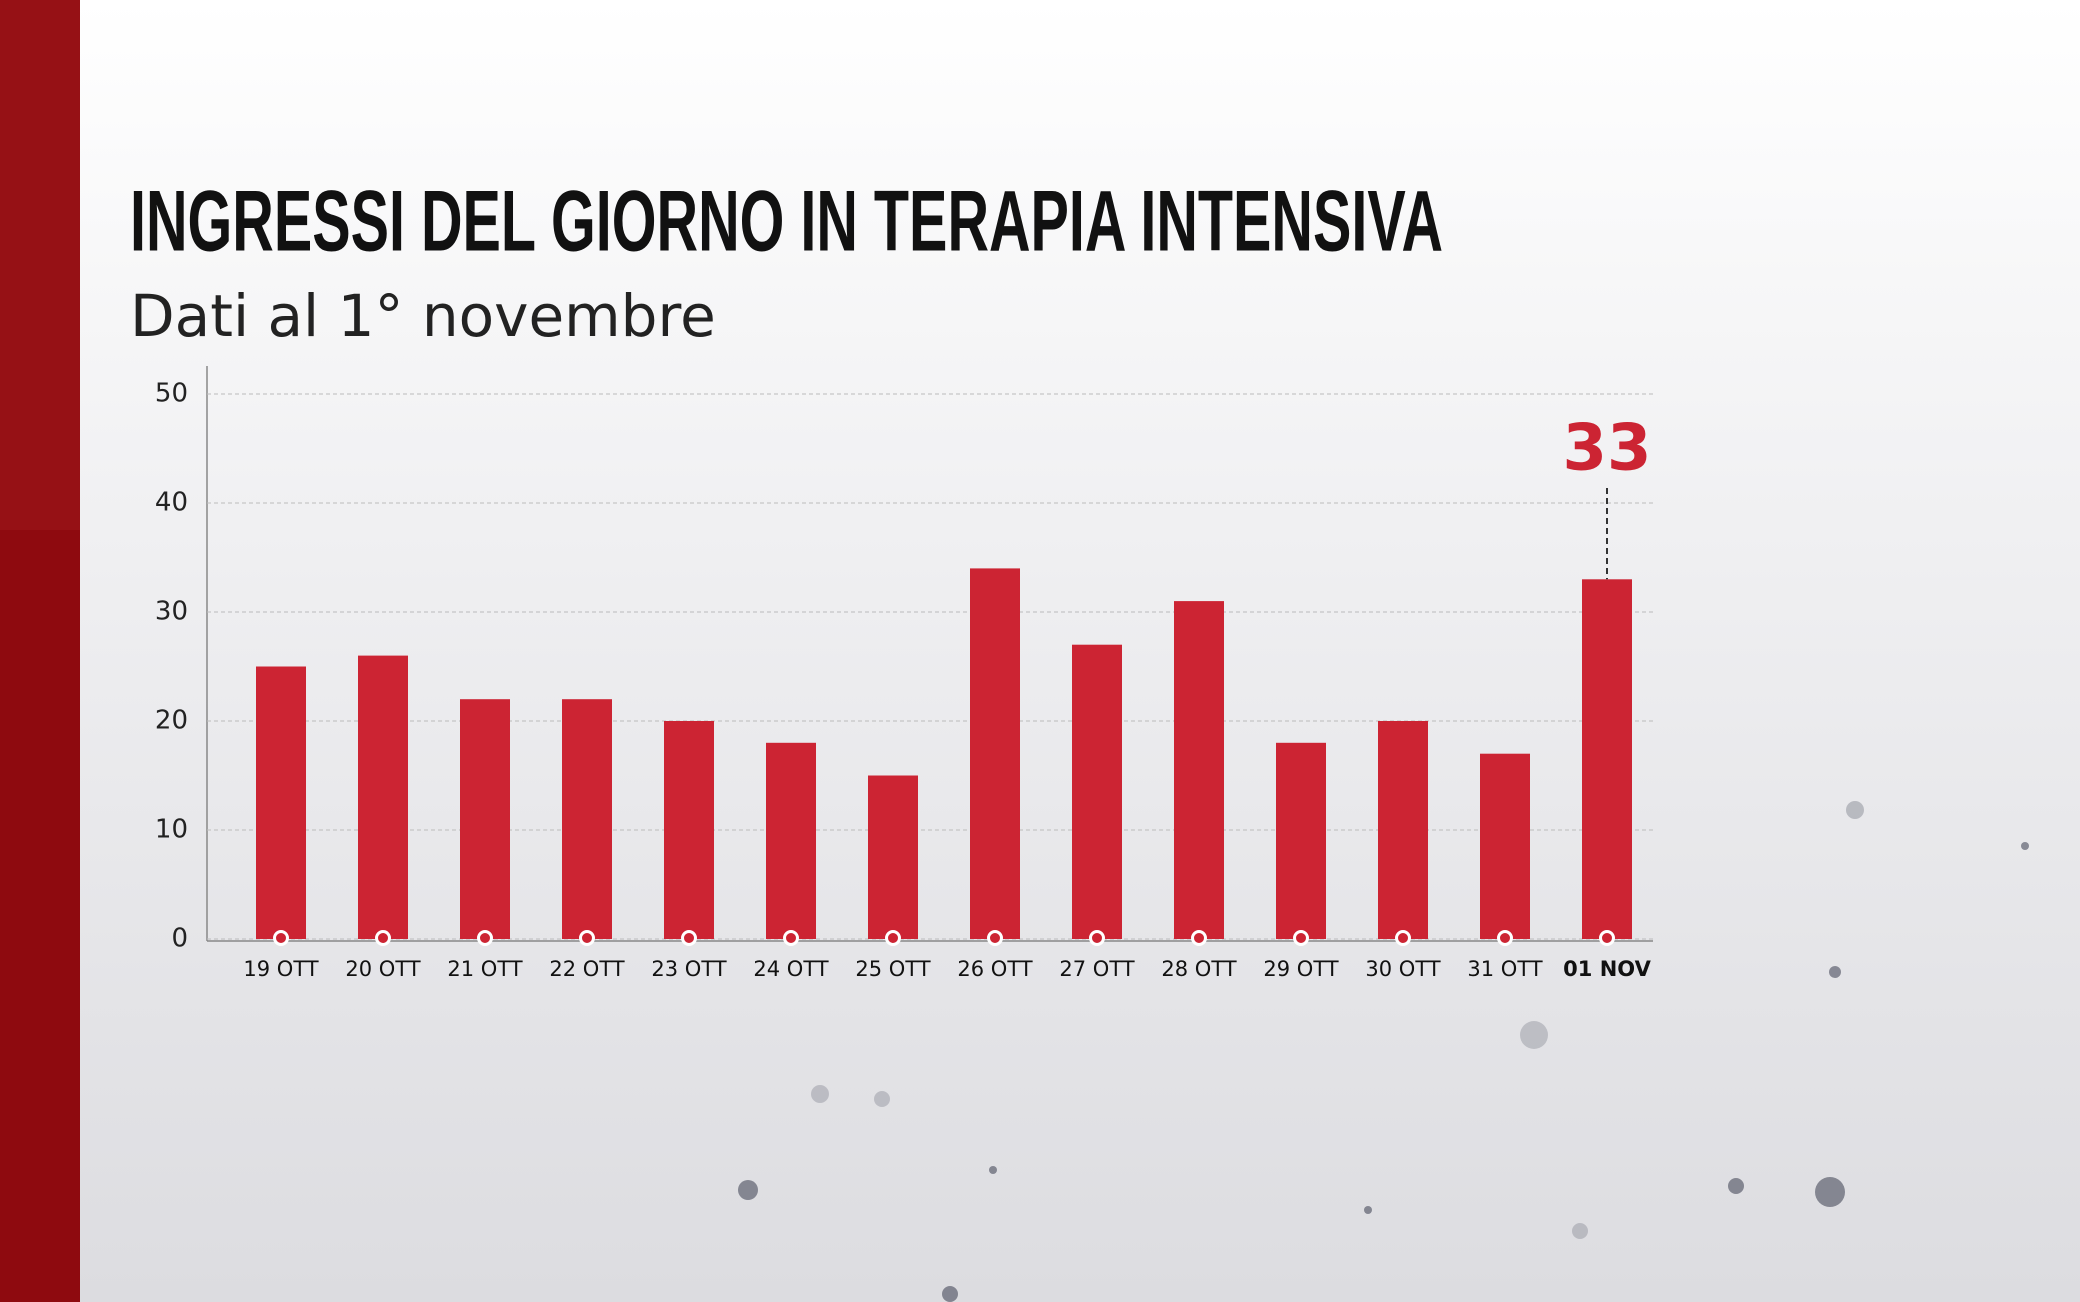 The image size is (2080, 1302). Describe the element at coordinates (171, 394) in the screenshot. I see `y-tick-label: 50` at that location.